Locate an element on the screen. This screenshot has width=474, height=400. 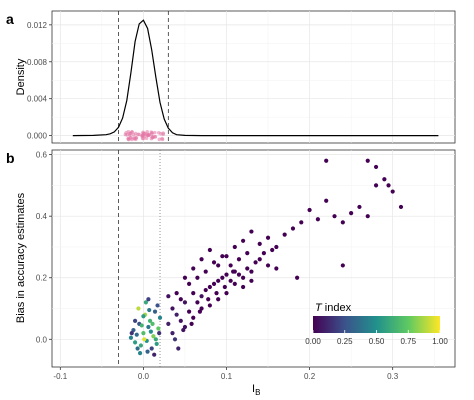
y-tick-label: 0.008 is located at coordinates (37, 62).